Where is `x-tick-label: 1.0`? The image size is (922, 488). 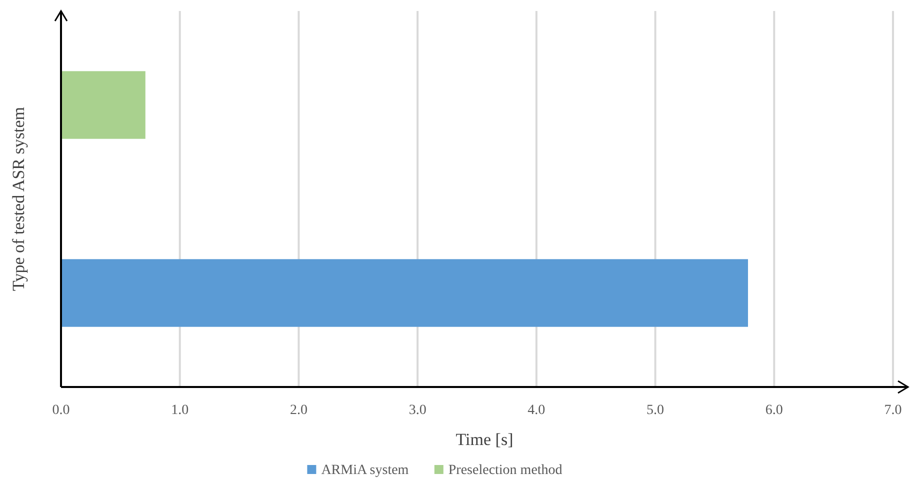 x-tick-label: 1.0 is located at coordinates (180, 410).